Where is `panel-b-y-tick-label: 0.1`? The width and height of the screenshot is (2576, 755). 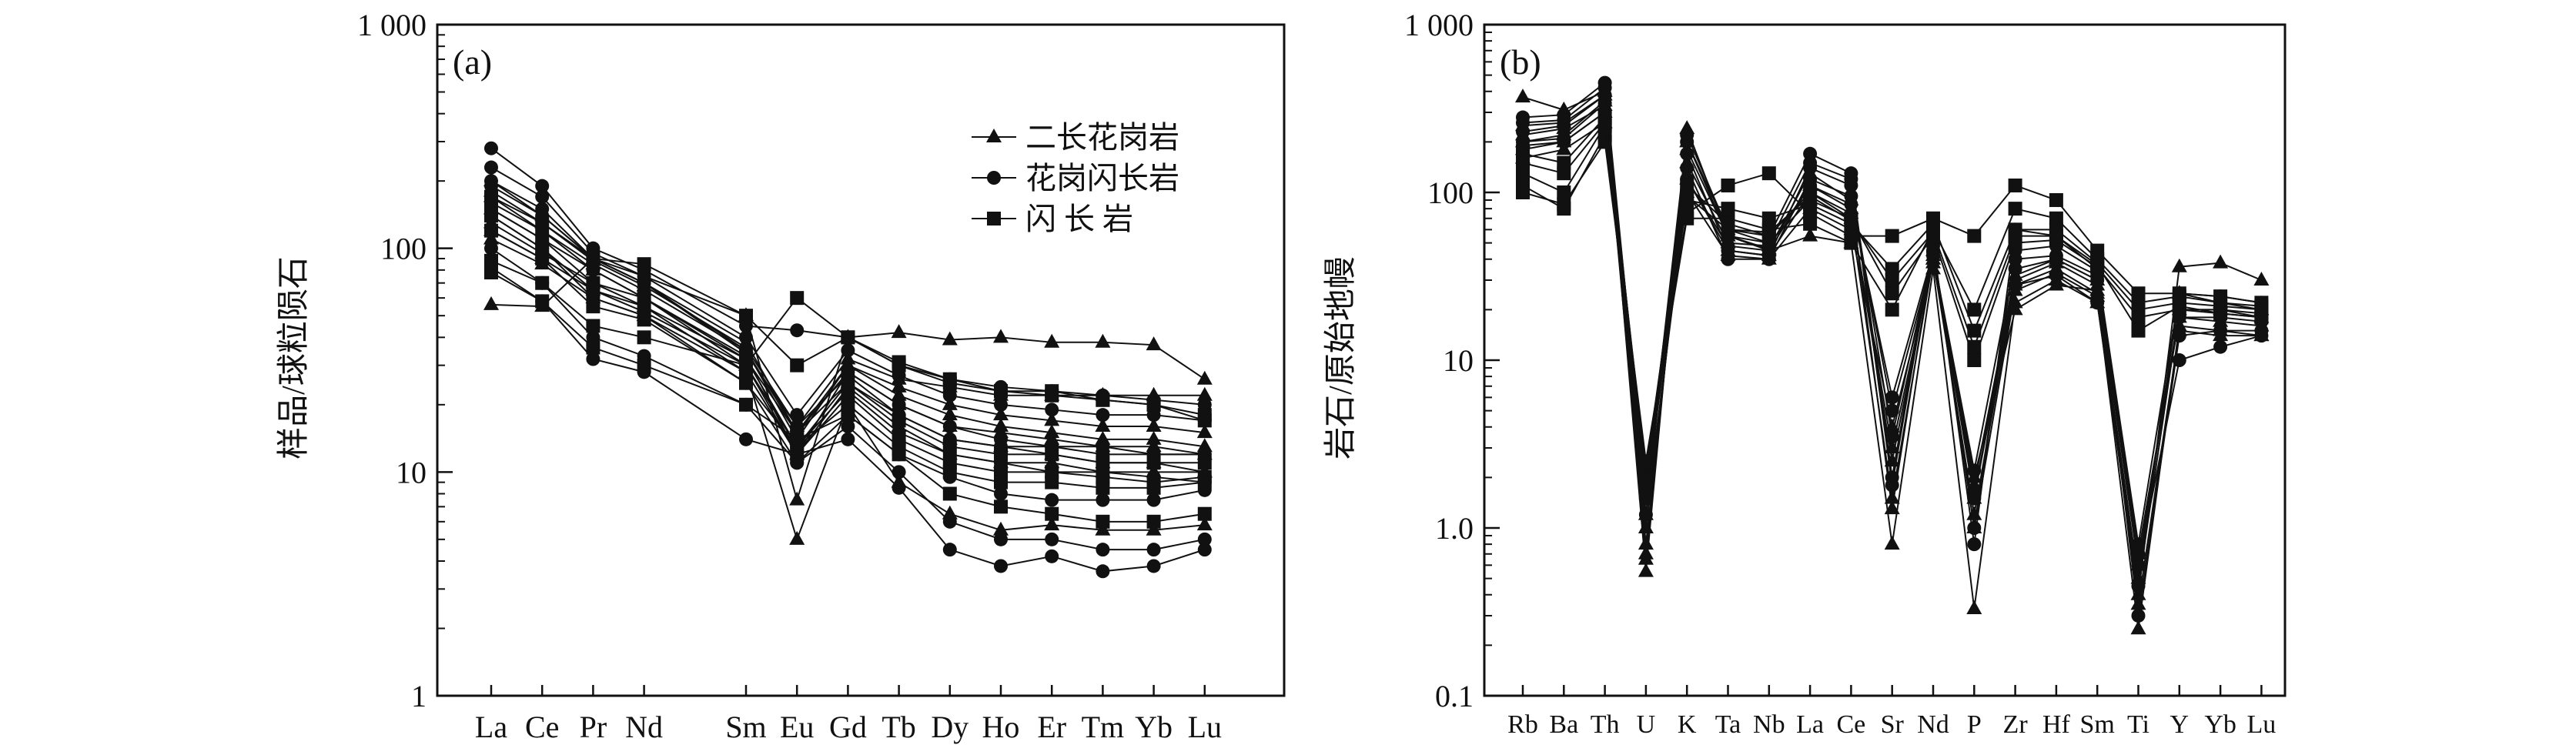
panel-b-y-tick-label: 0.1 is located at coordinates (1454, 696).